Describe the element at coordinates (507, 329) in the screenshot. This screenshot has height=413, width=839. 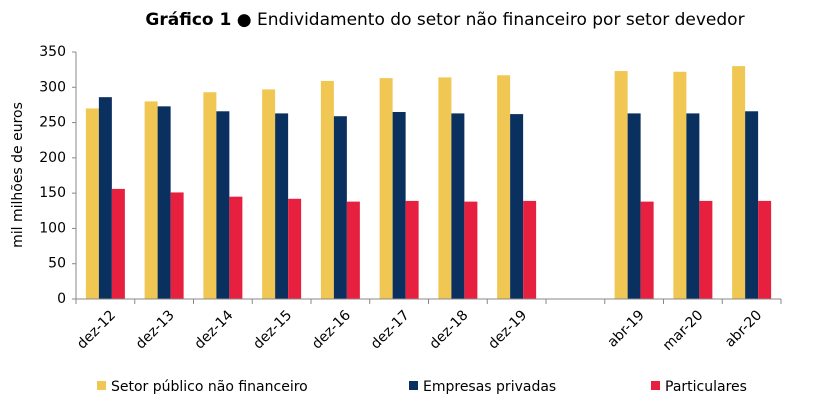
I see `x-tick-label: dez-19` at that location.